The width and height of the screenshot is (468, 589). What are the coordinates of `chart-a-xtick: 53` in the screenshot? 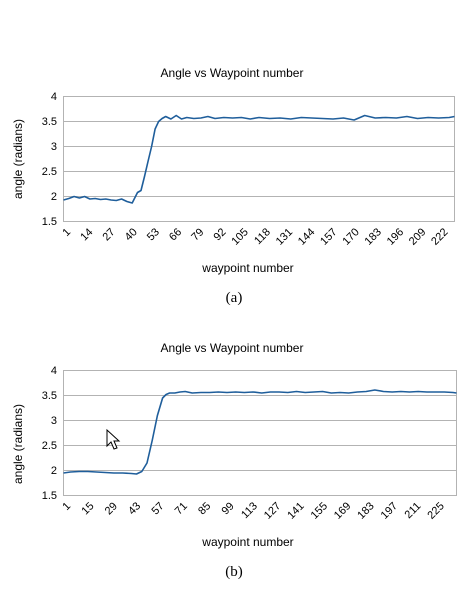 It's located at (153, 234).